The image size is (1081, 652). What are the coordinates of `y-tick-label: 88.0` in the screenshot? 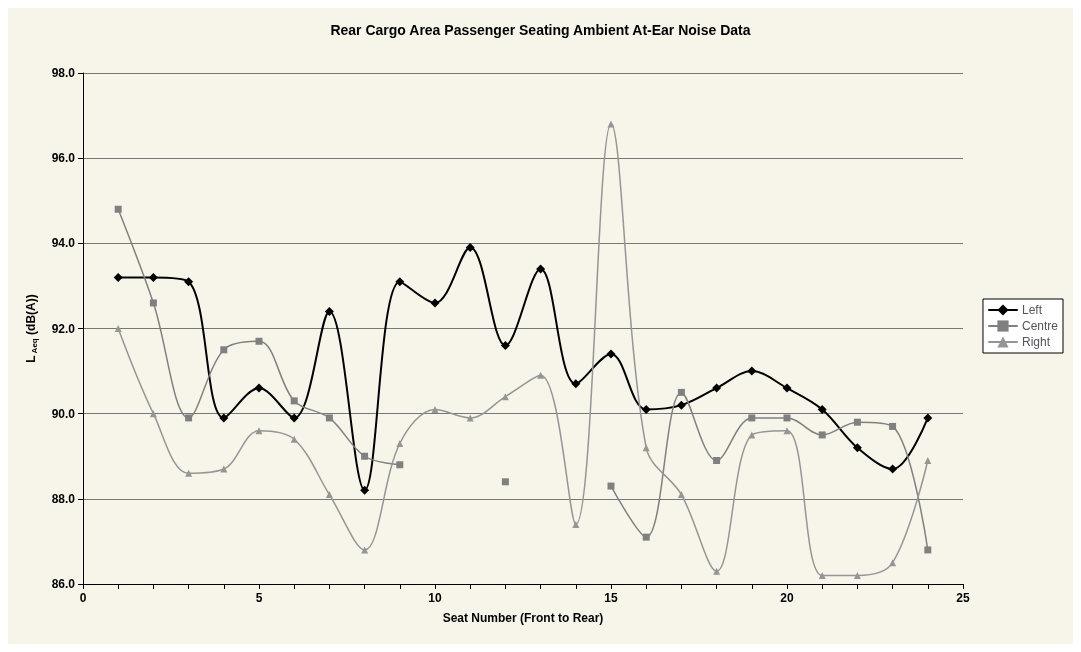 It's located at (63, 498).